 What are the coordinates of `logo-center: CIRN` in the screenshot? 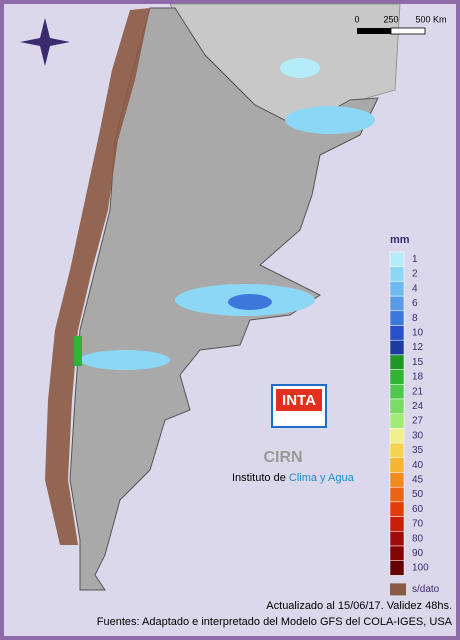 It's located at (282, 457).